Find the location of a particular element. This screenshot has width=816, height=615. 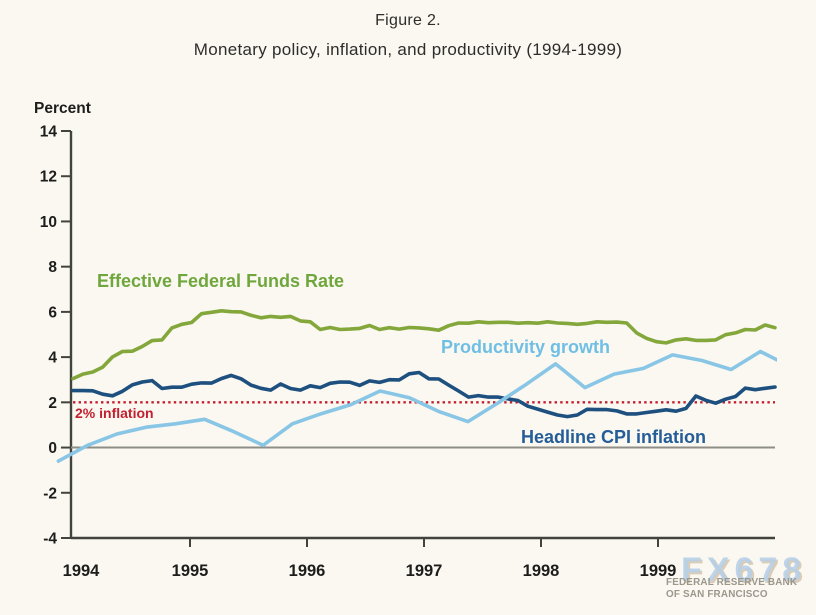

y-tick-label: 14 is located at coordinates (49, 132).